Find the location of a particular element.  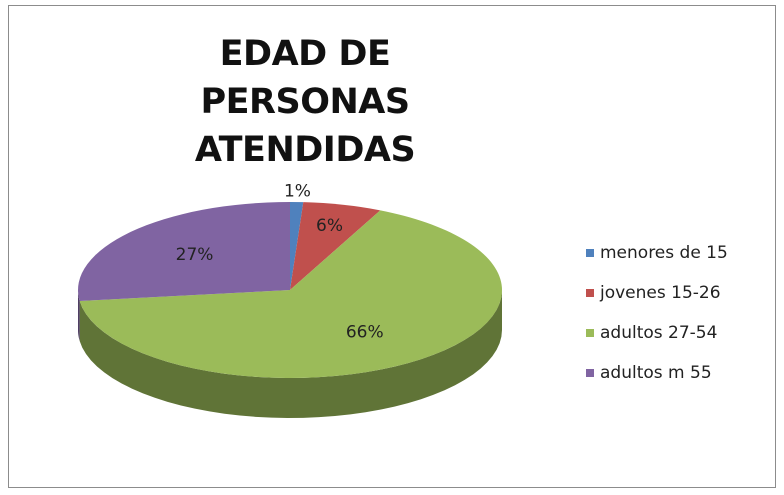

legend-label: adultos 27-54 is located at coordinates (658, 333).